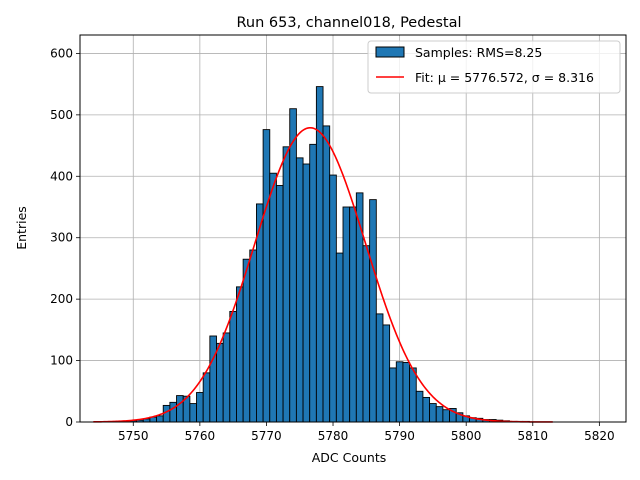  I want to click on chart-title: Run 653, channel018, Pedestal, so click(348, 23).